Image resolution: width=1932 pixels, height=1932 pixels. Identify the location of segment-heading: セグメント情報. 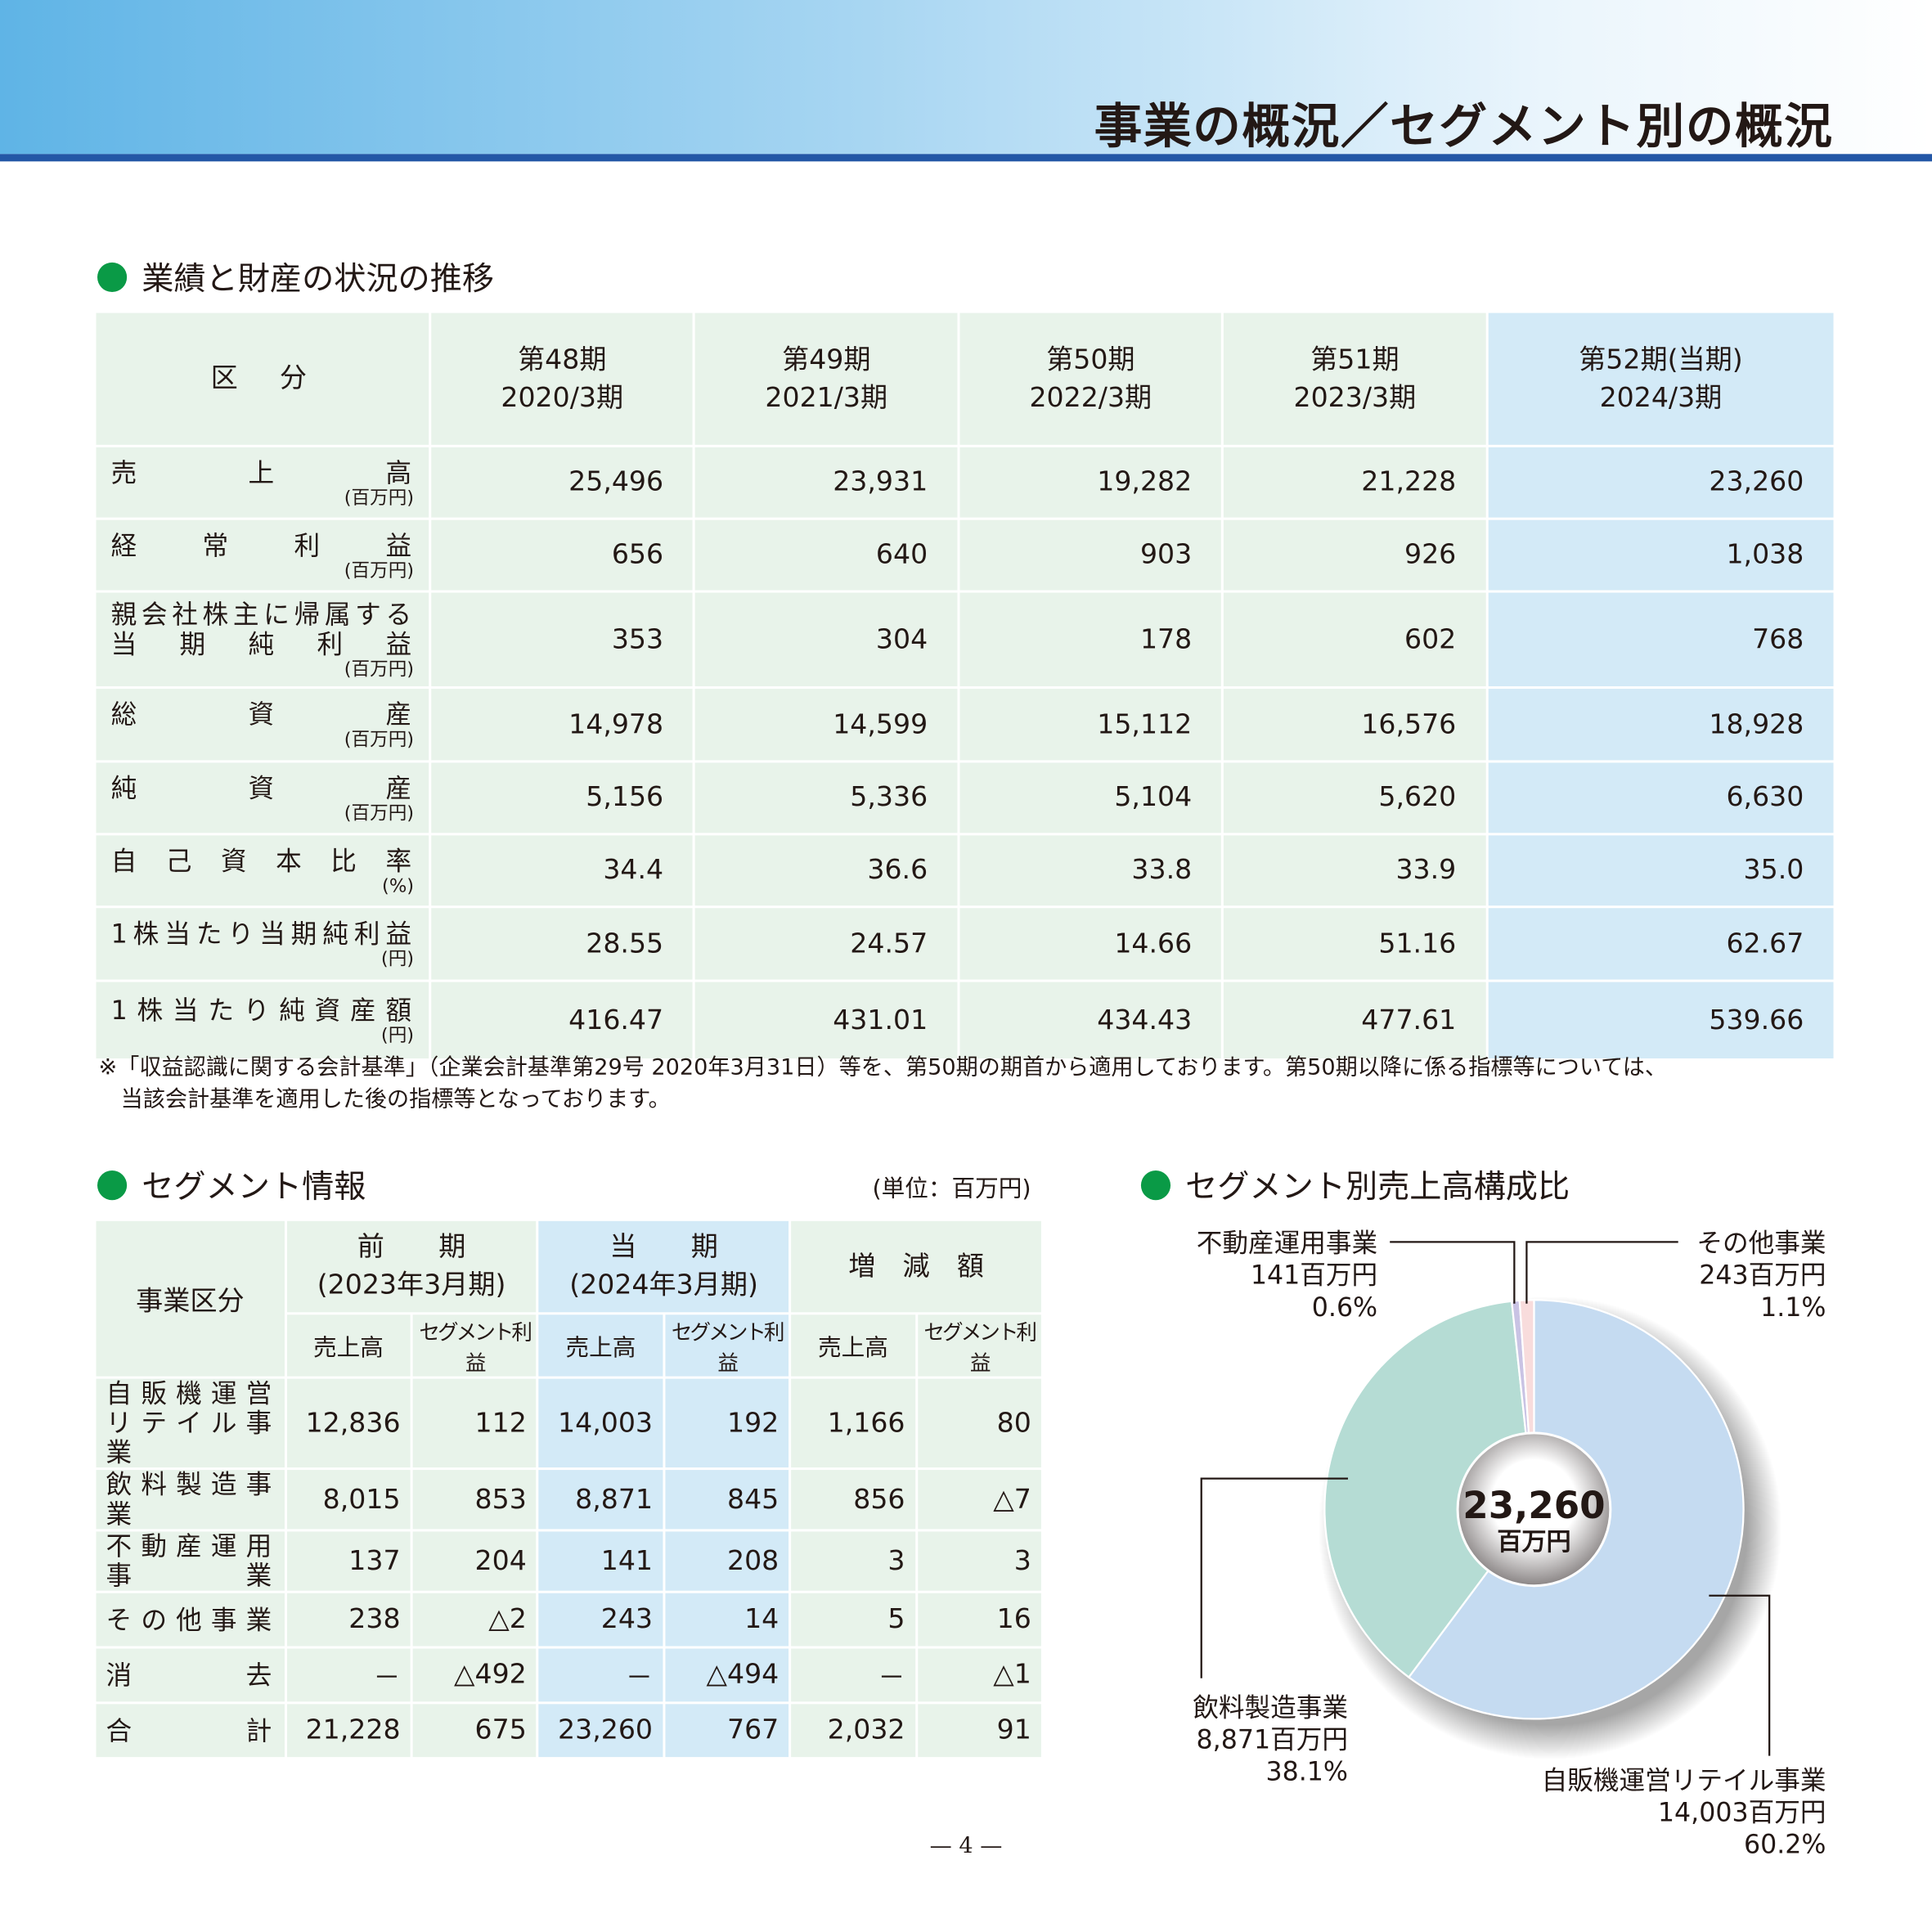
(232, 1185).